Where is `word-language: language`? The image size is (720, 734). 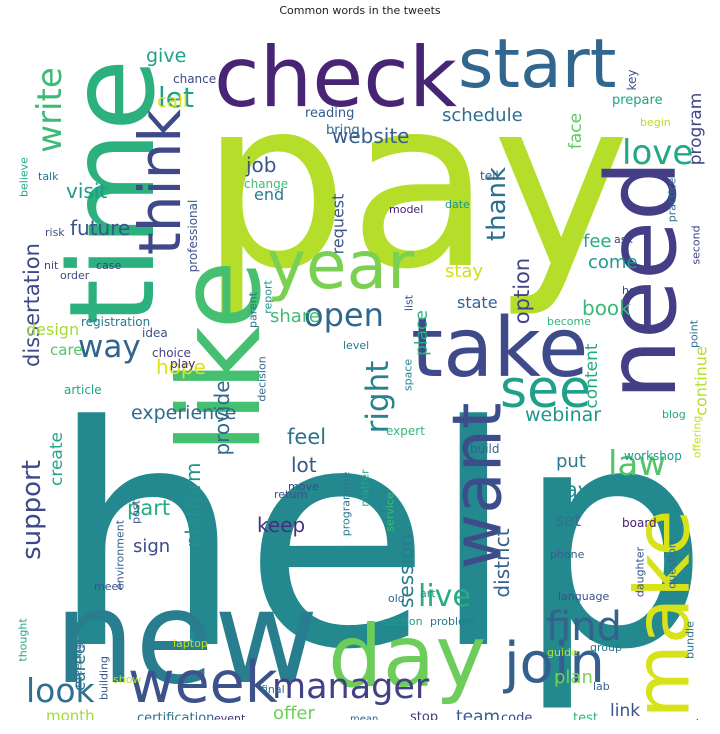 word-language: language is located at coordinates (583, 596).